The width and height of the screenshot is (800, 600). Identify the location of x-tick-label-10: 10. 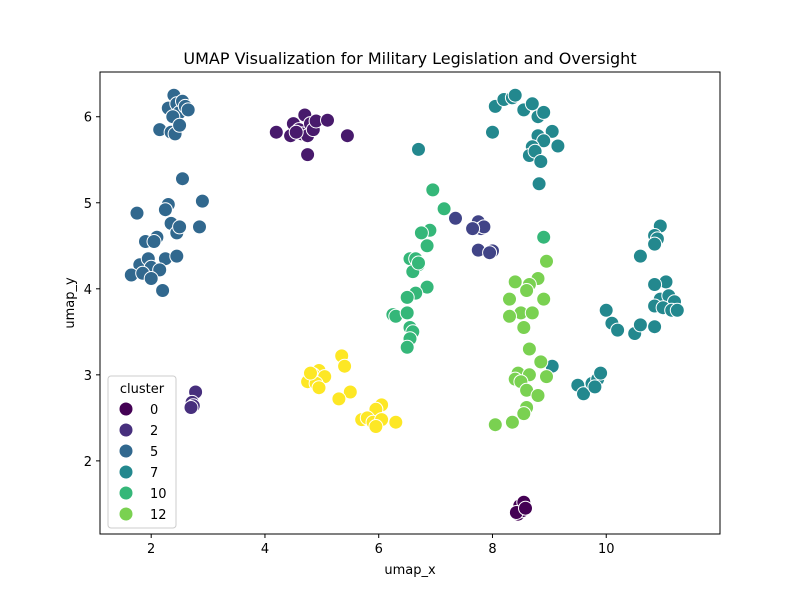
(606, 549).